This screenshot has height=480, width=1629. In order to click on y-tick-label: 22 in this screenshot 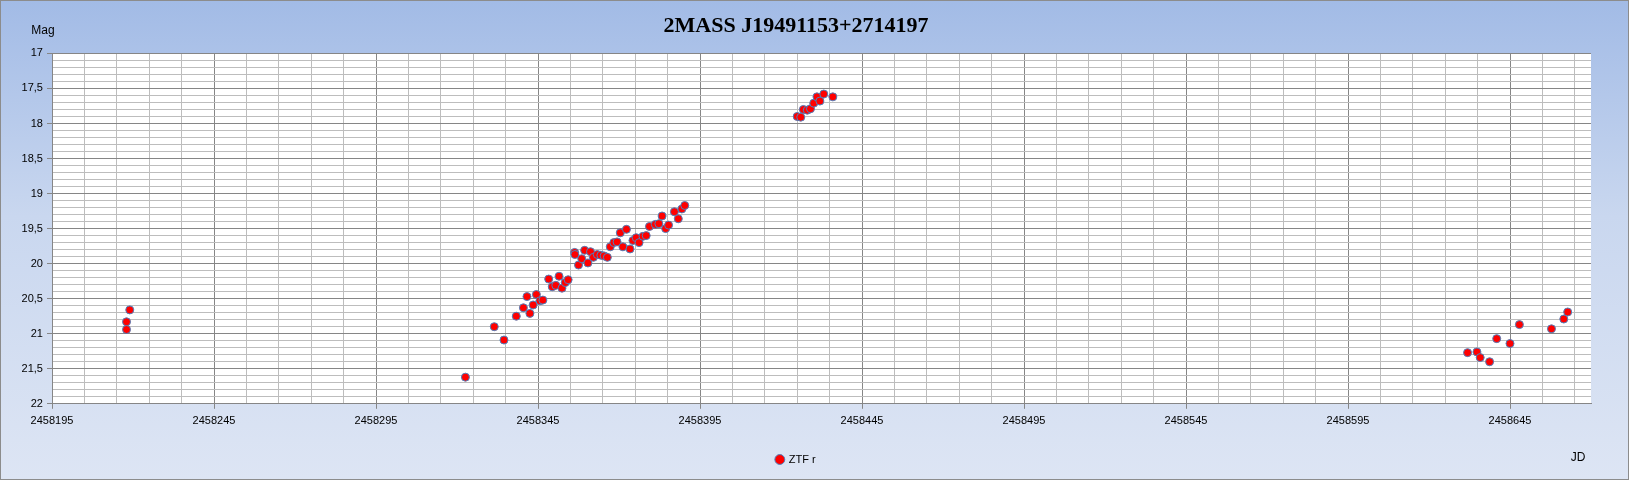, I will do `click(36, 402)`.